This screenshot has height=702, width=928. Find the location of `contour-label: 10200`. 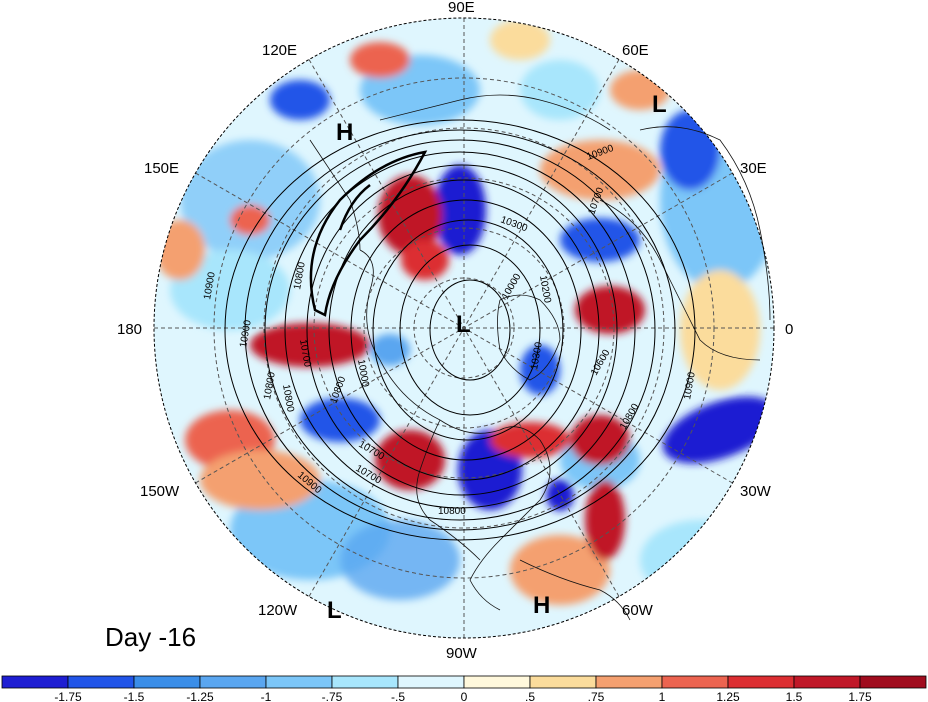

contour-label: 10200 is located at coordinates (545, 290).